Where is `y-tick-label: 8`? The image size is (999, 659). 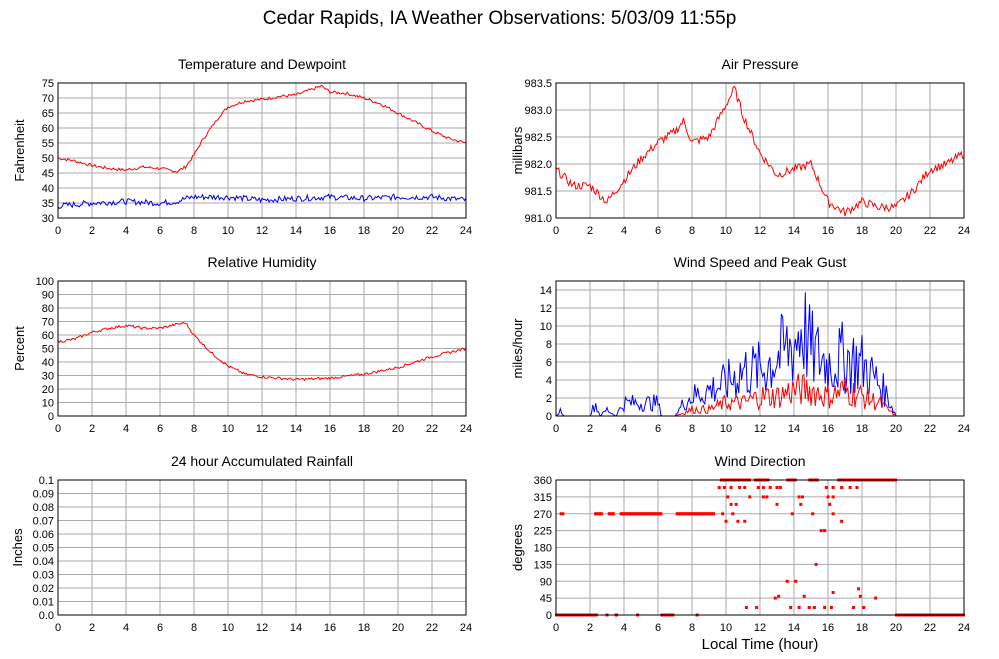
y-tick-label: 8 is located at coordinates (549, 345).